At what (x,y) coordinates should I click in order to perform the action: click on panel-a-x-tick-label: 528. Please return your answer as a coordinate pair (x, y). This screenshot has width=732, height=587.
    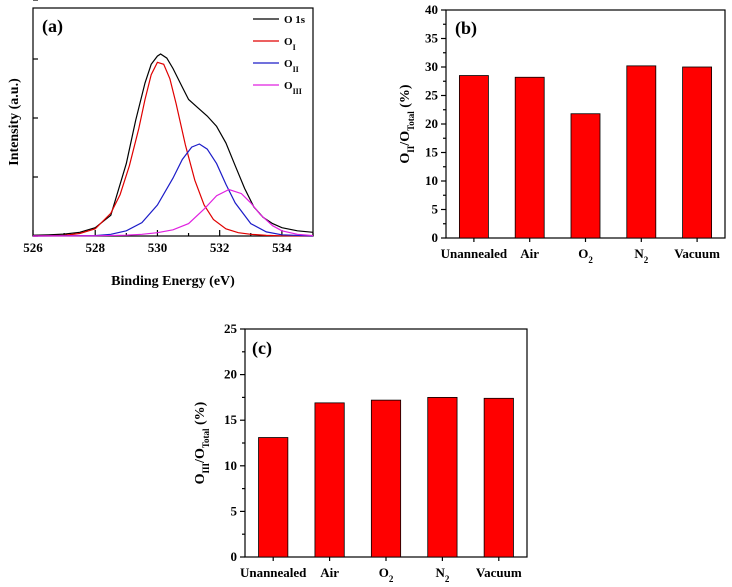
    Looking at the image, I should click on (95, 247).